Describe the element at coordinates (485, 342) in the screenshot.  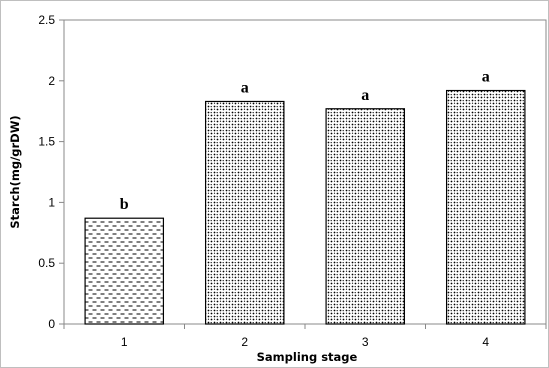
I see `x-tick-label: 4` at that location.